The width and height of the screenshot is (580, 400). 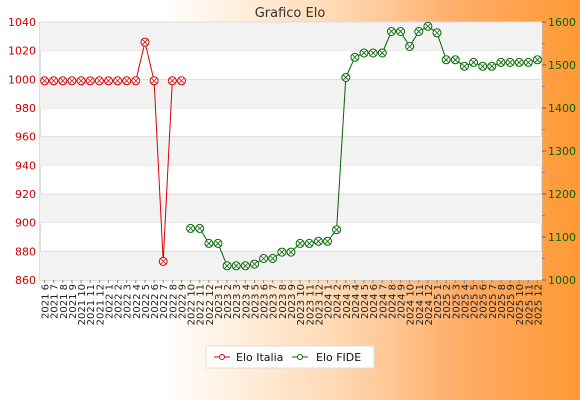 What do you see at coordinates (562, 65) in the screenshot?
I see `right-tick-label: 1500` at bounding box center [562, 65].